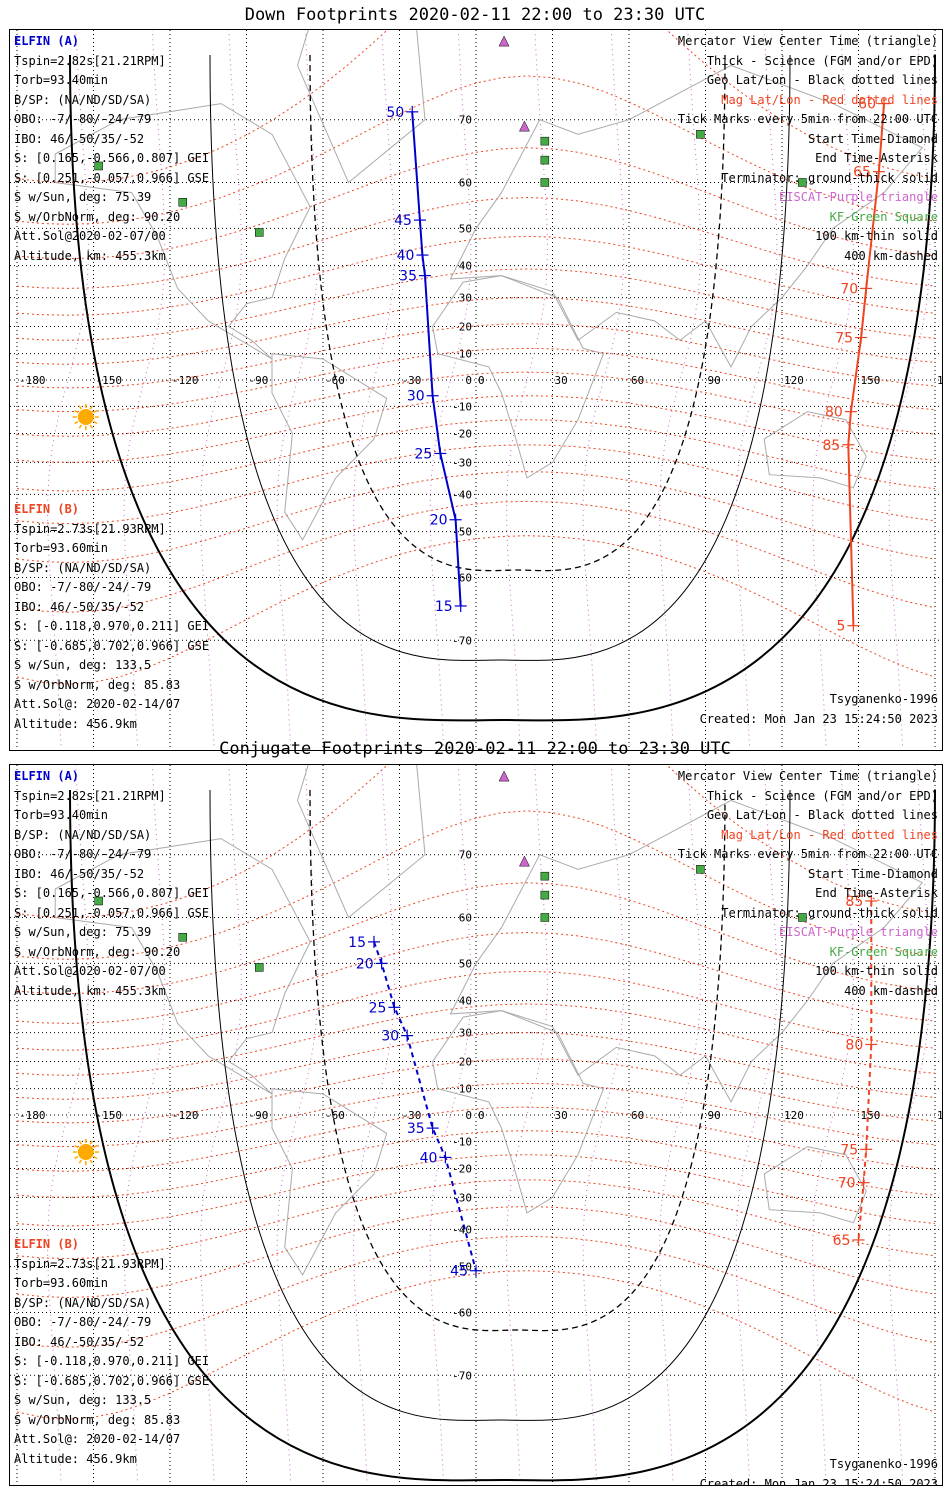 The height and width of the screenshot is (1500, 950). I want to click on lon-tick-label: 120, so click(794, 1115).